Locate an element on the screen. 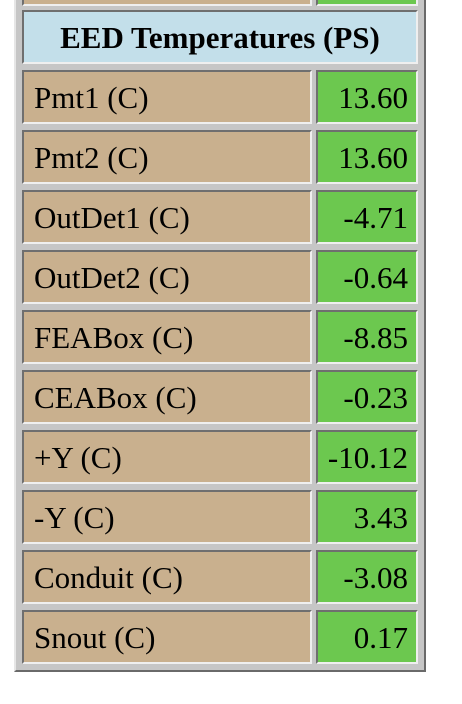  row-value-outdet2: -0.64 is located at coordinates (367, 277).